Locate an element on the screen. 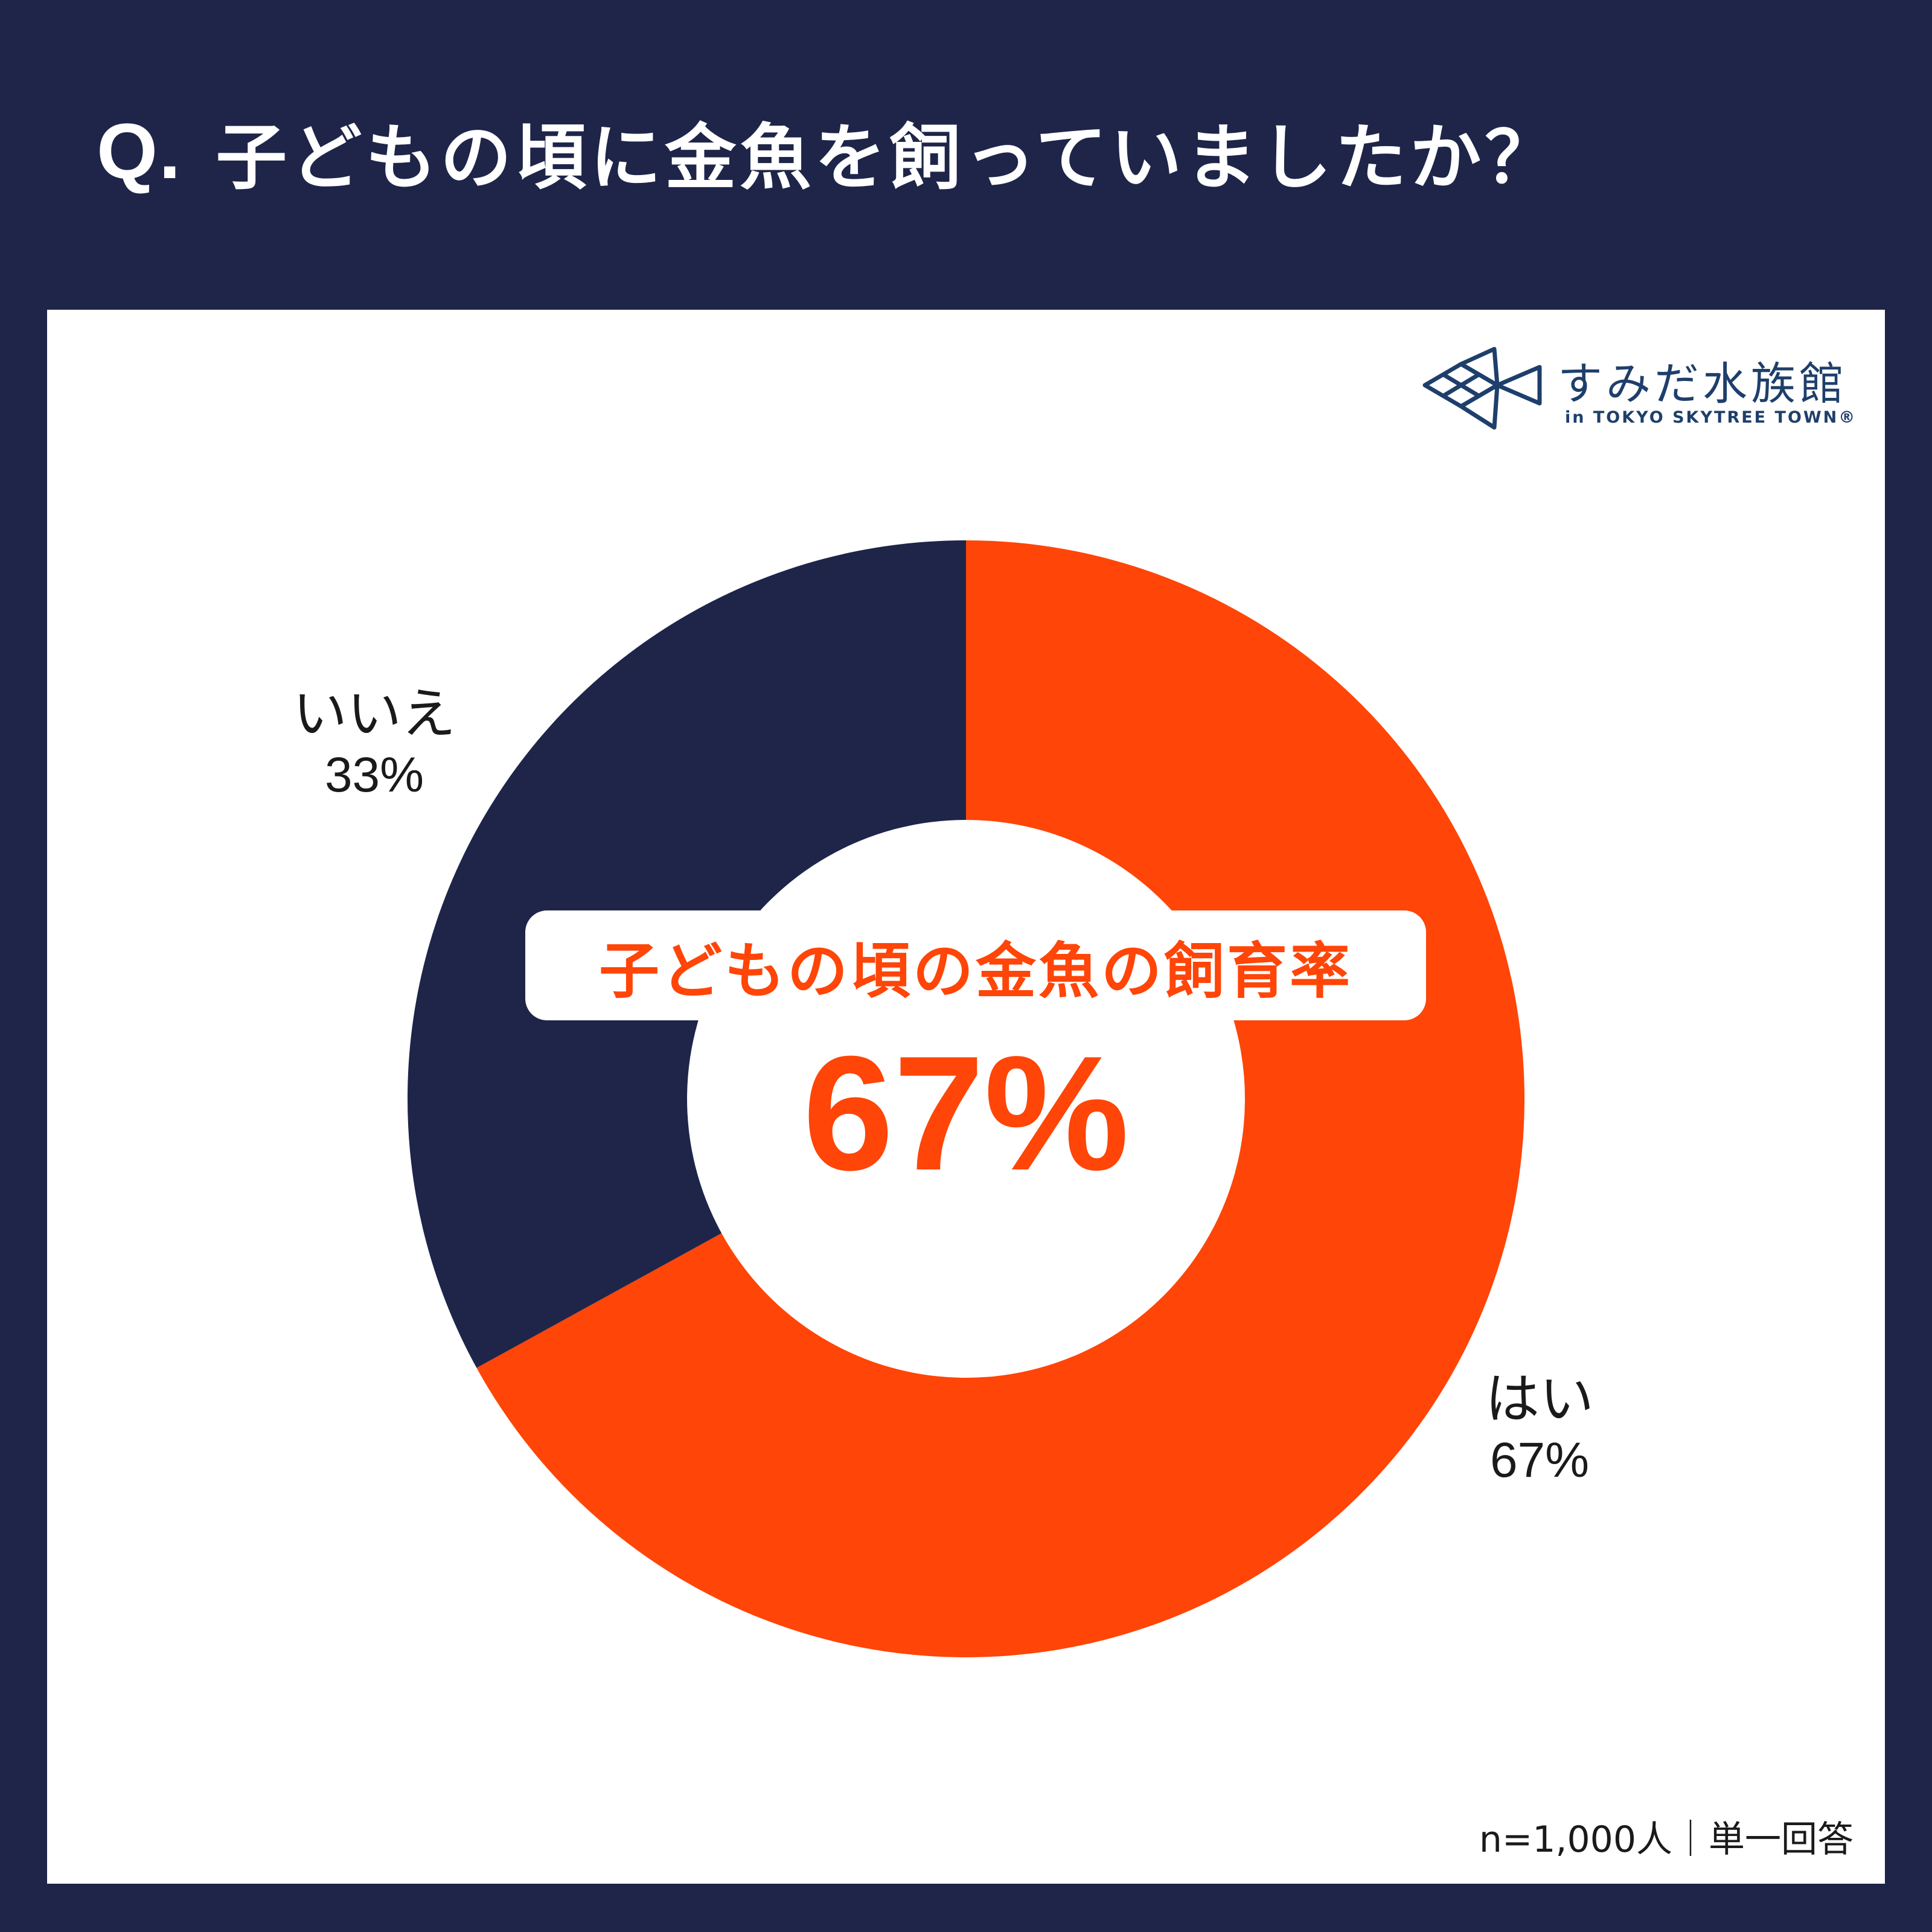 This screenshot has width=1932, height=1932. segment-value-no: 33% is located at coordinates (374, 775).